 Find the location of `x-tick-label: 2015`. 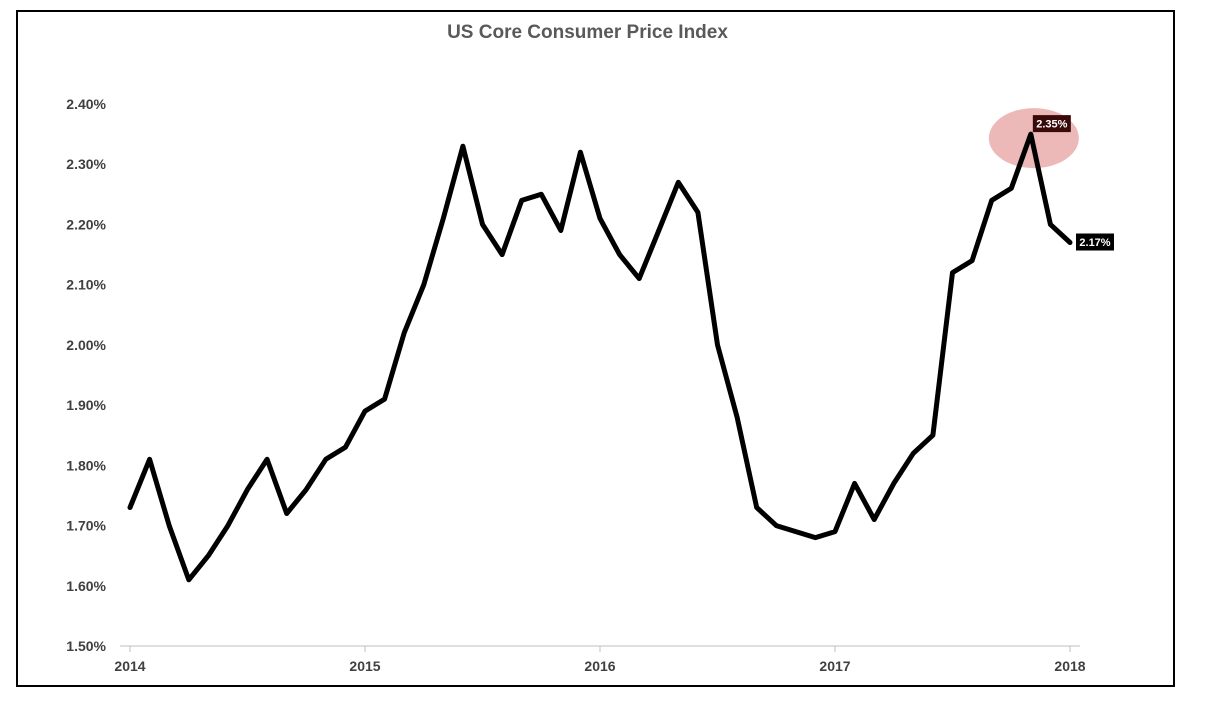

x-tick-label: 2015 is located at coordinates (364, 666).